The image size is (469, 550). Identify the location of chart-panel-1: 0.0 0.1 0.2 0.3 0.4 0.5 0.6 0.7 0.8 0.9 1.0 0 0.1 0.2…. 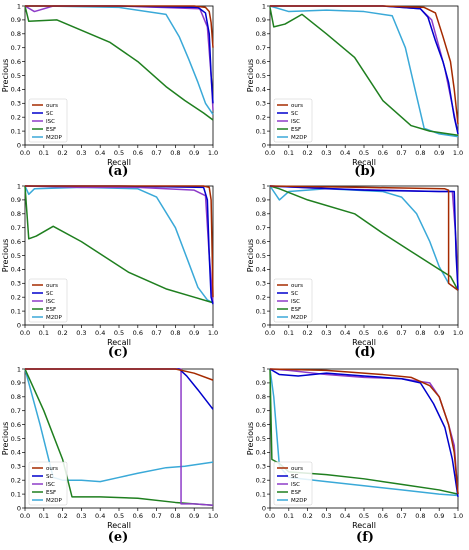
(354, 84).